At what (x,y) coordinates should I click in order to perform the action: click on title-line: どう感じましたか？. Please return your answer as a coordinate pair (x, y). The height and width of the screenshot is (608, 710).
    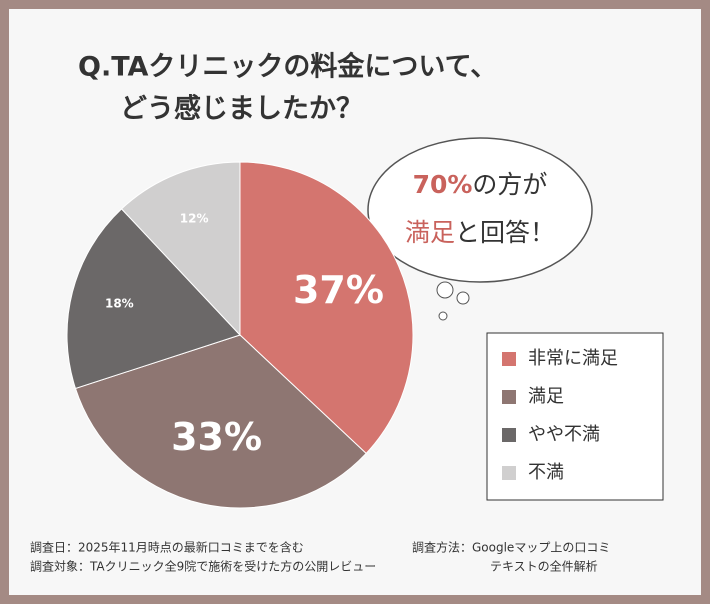
    Looking at the image, I should click on (241, 109).